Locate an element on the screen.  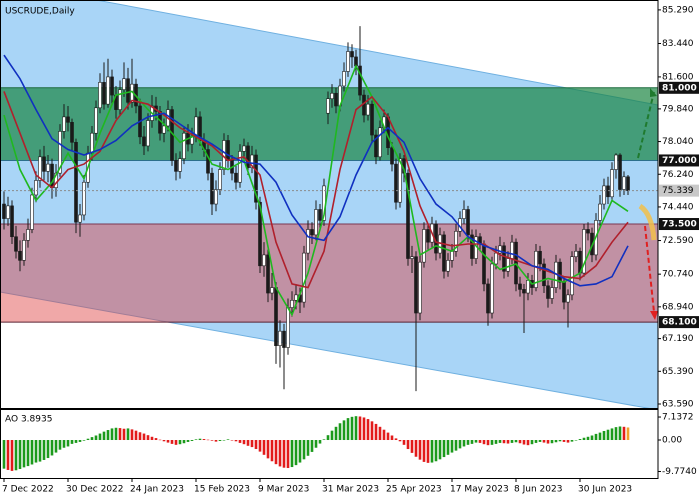
ao-y-tick-label: 7.1372 is located at coordinates (678, 418).